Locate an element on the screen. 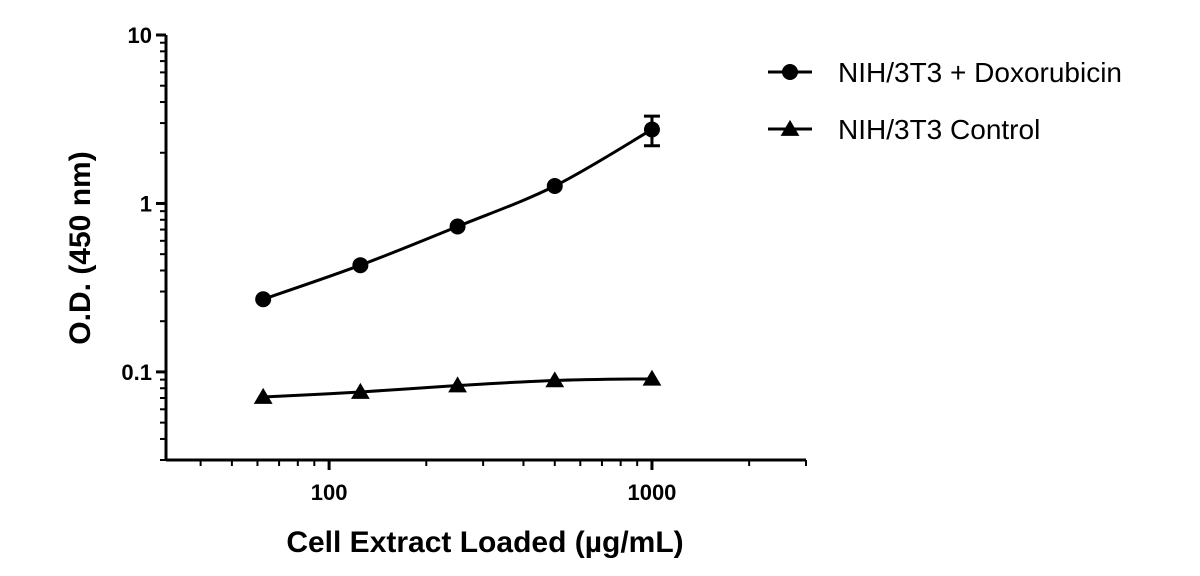  x-tick-label: 1000 is located at coordinates (651, 492).